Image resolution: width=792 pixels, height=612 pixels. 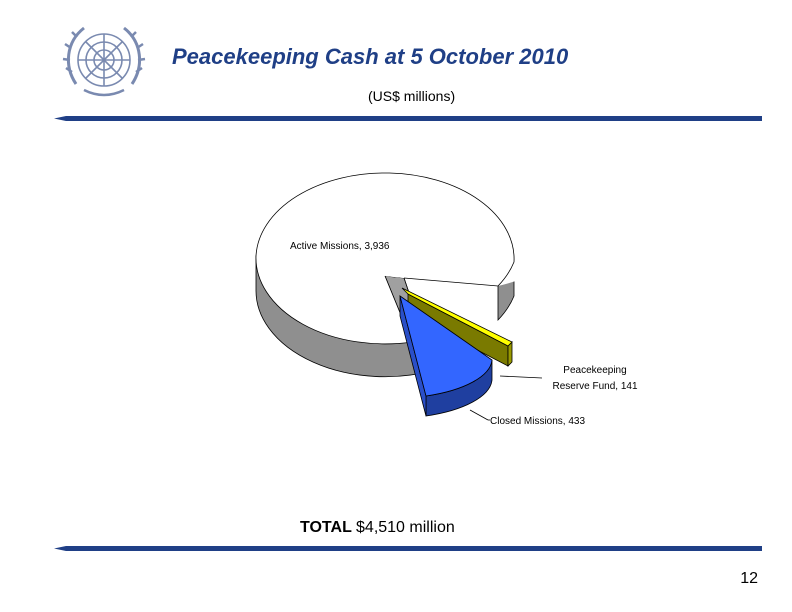 What do you see at coordinates (749, 578) in the screenshot?
I see `page-number: 12` at bounding box center [749, 578].